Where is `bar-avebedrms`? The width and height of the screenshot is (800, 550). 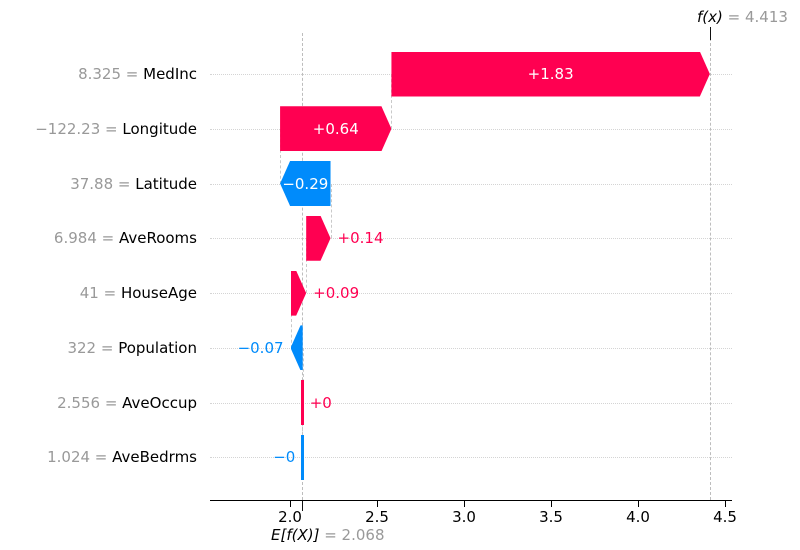 bar-avebedrms is located at coordinates (302, 457).